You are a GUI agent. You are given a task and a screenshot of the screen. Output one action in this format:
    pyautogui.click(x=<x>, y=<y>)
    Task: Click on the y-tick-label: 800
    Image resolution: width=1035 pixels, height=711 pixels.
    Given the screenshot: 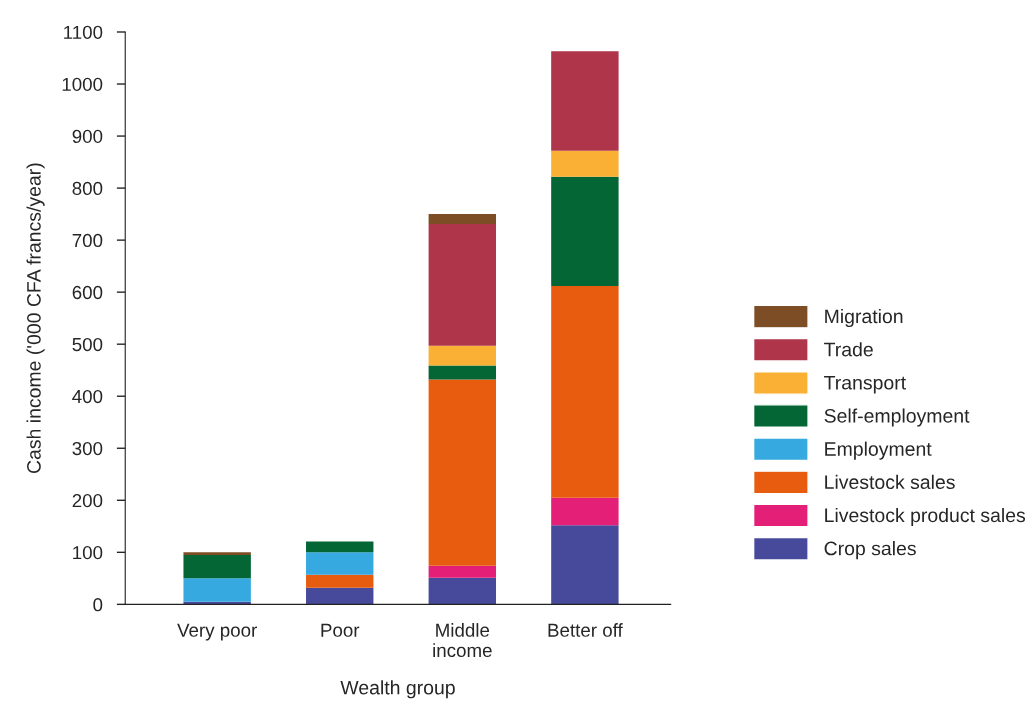 What is the action you would take?
    pyautogui.click(x=87, y=188)
    